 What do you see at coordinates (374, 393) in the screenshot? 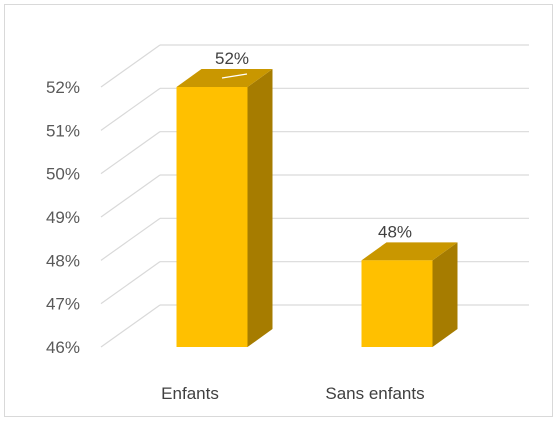
I see `x-category-label: Sans enfants` at bounding box center [374, 393].